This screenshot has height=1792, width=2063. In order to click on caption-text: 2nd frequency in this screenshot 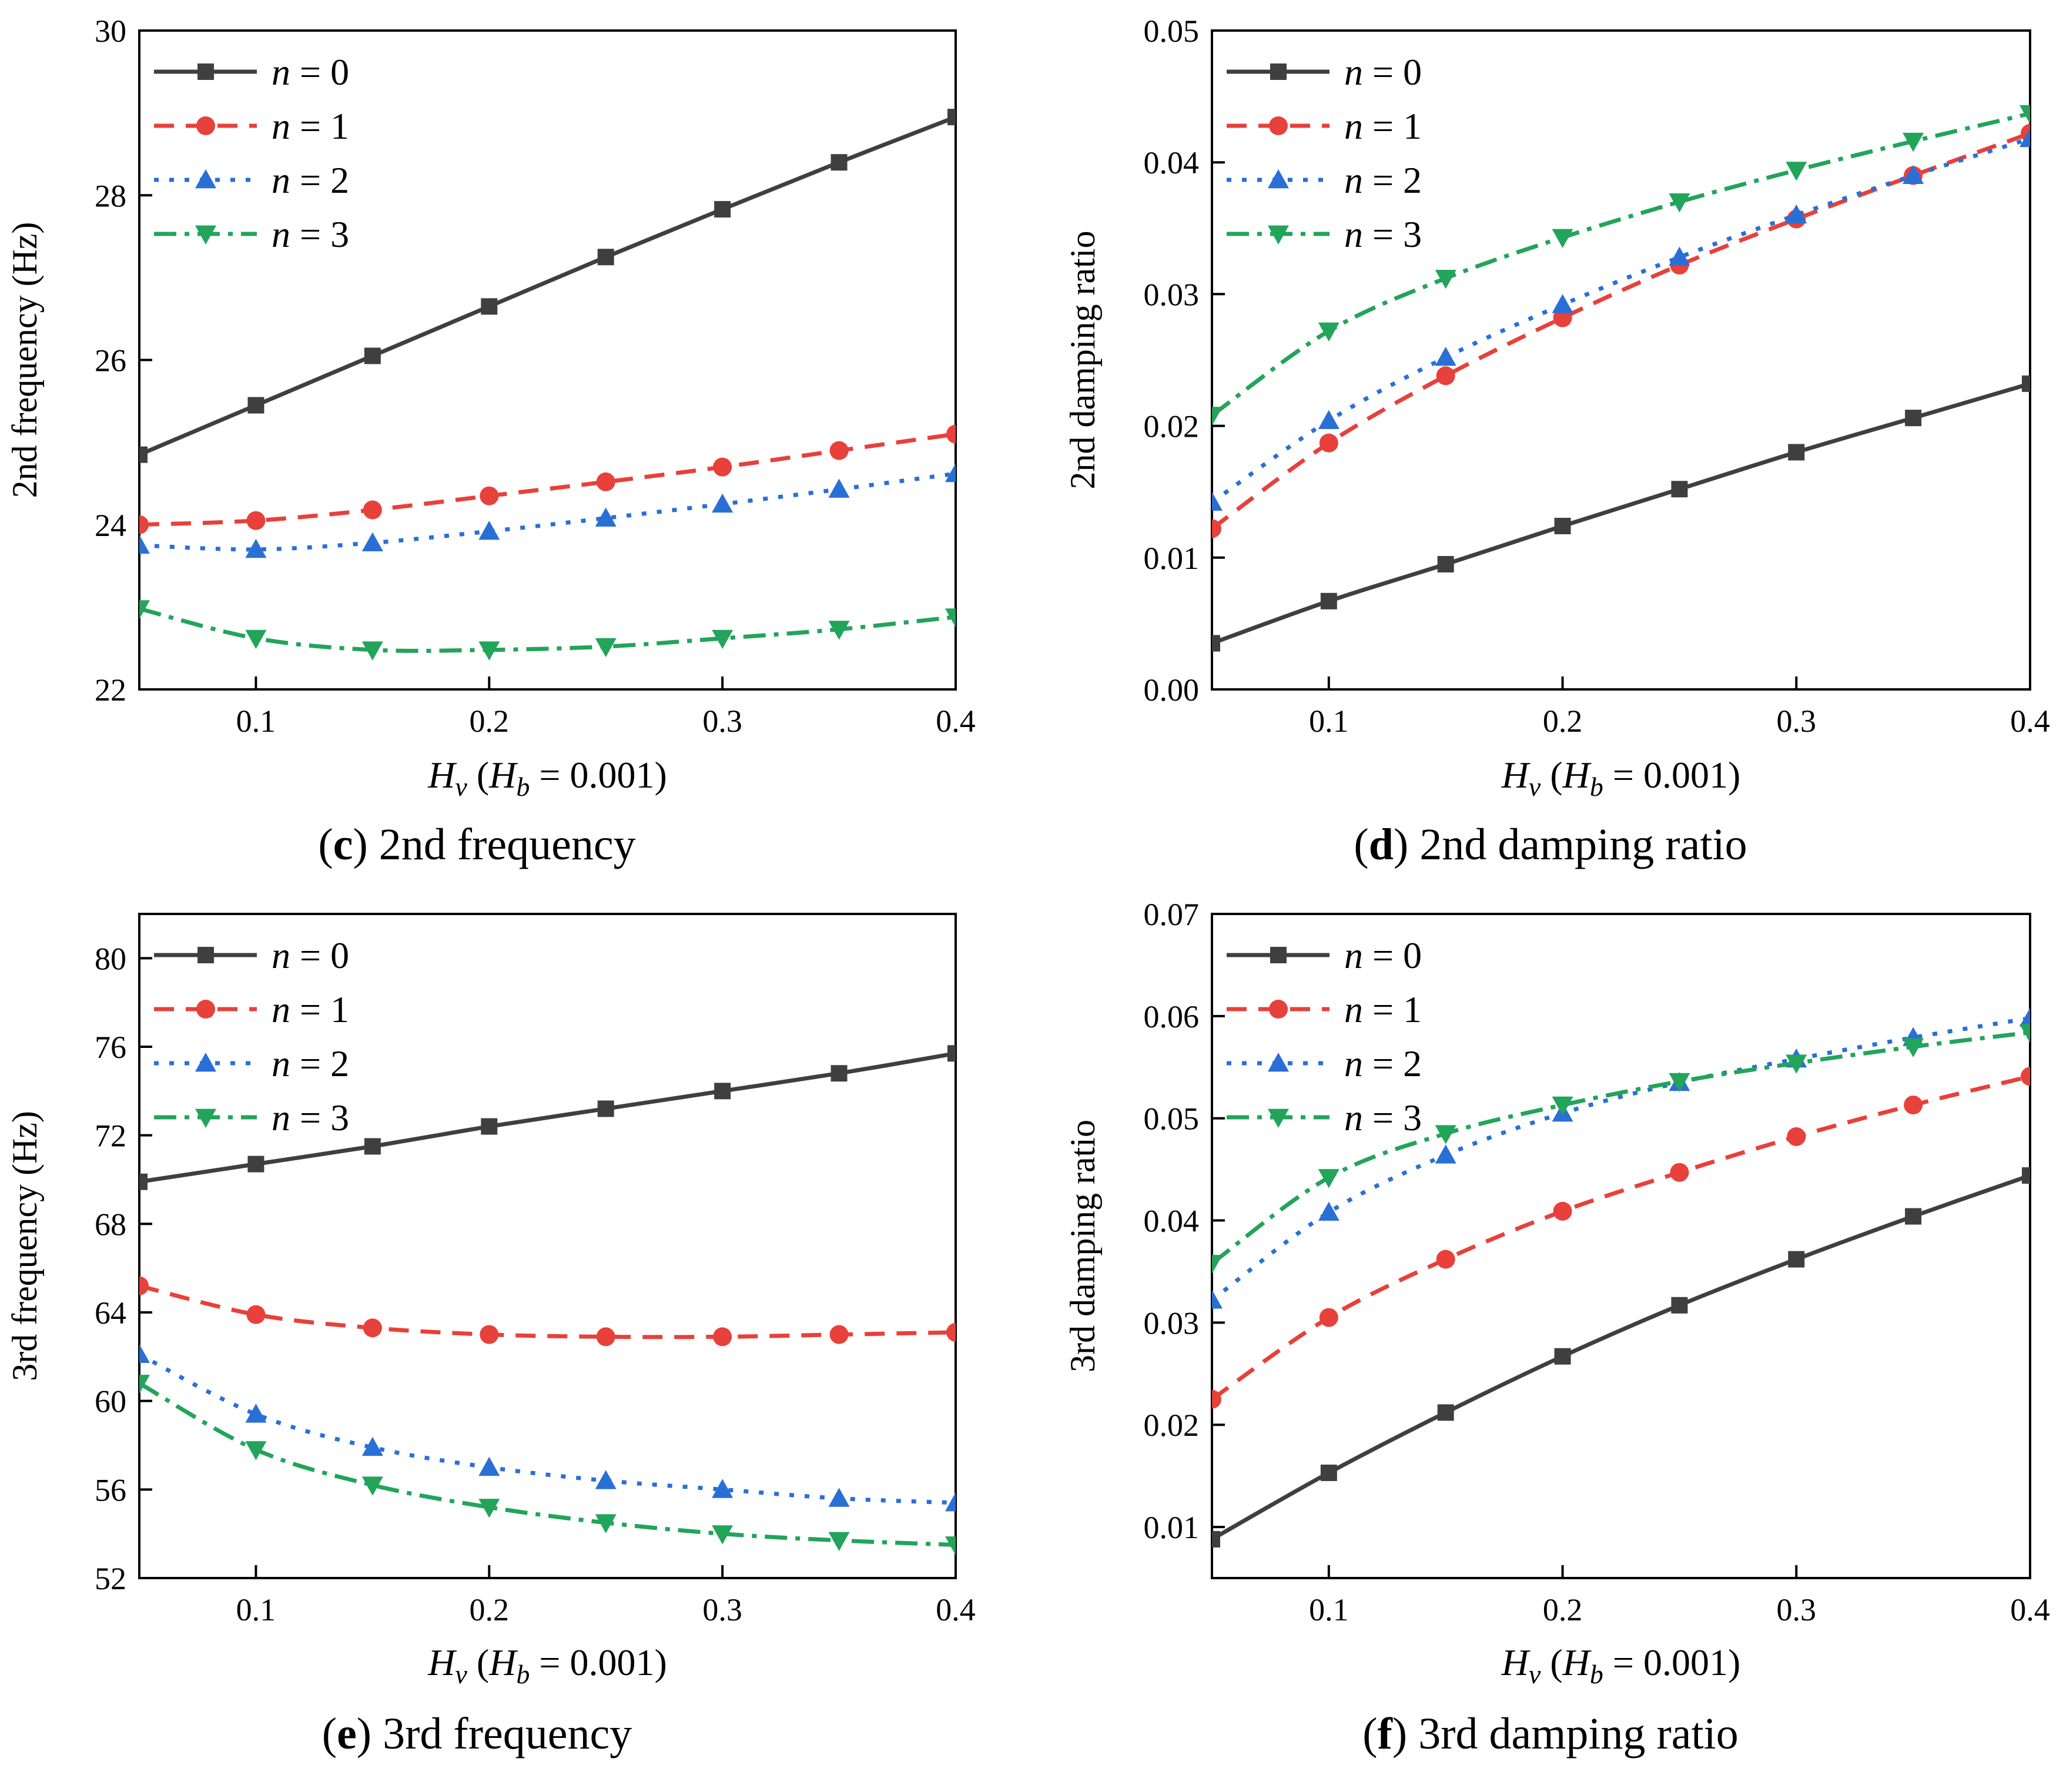, I will do `click(502, 844)`.